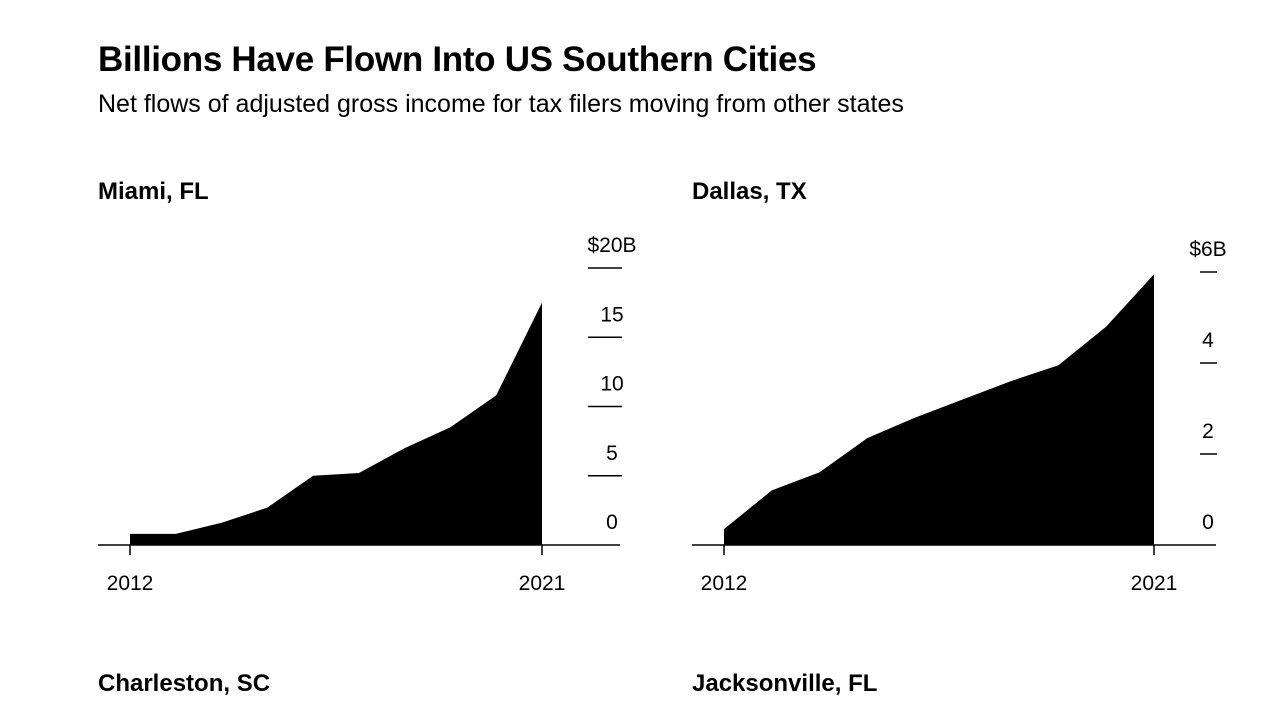 This screenshot has height=720, width=1280. What do you see at coordinates (785, 683) in the screenshot?
I see `panel-title-jacksonville: Jacksonville, FL` at bounding box center [785, 683].